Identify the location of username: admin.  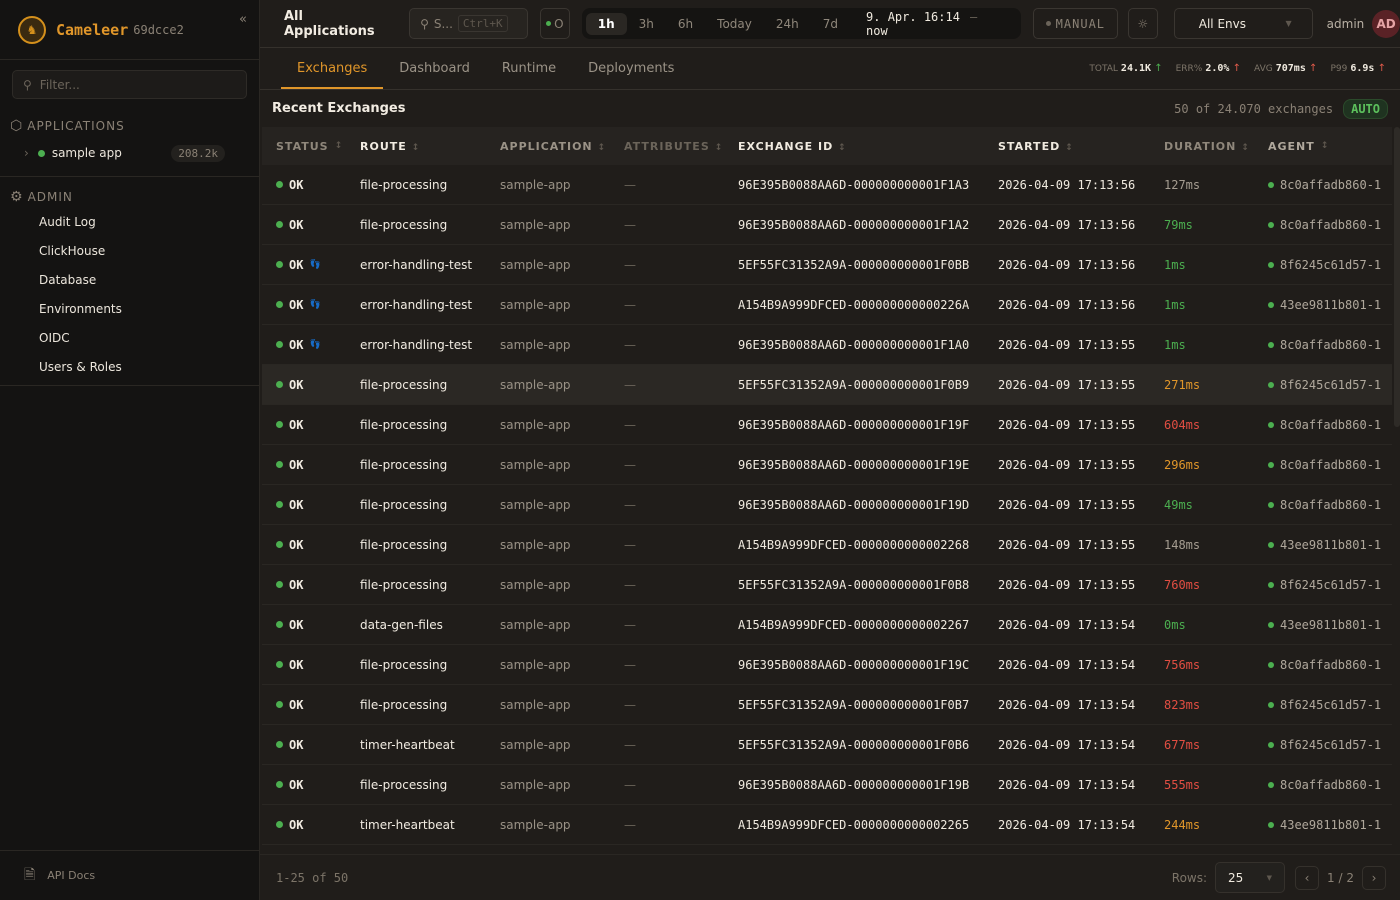
(1345, 23).